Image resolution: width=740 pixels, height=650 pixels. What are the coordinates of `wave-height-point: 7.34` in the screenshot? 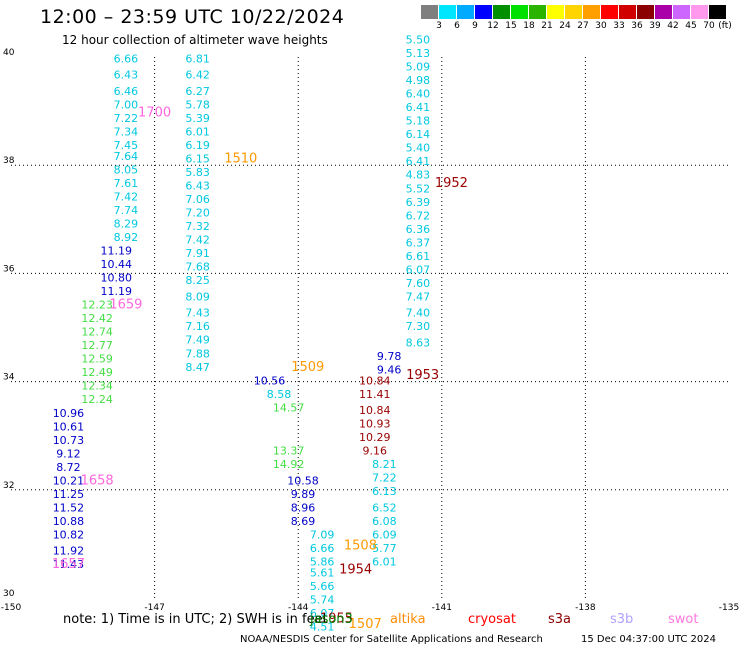 It's located at (126, 131).